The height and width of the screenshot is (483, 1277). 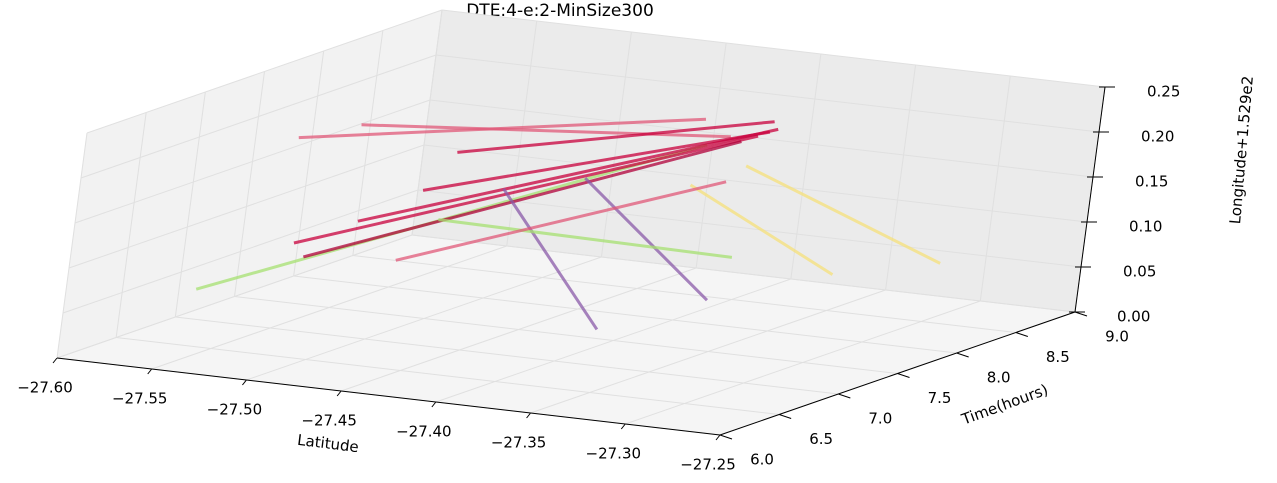 I want to click on z-tick-label: 0.25, so click(x=1163, y=92).